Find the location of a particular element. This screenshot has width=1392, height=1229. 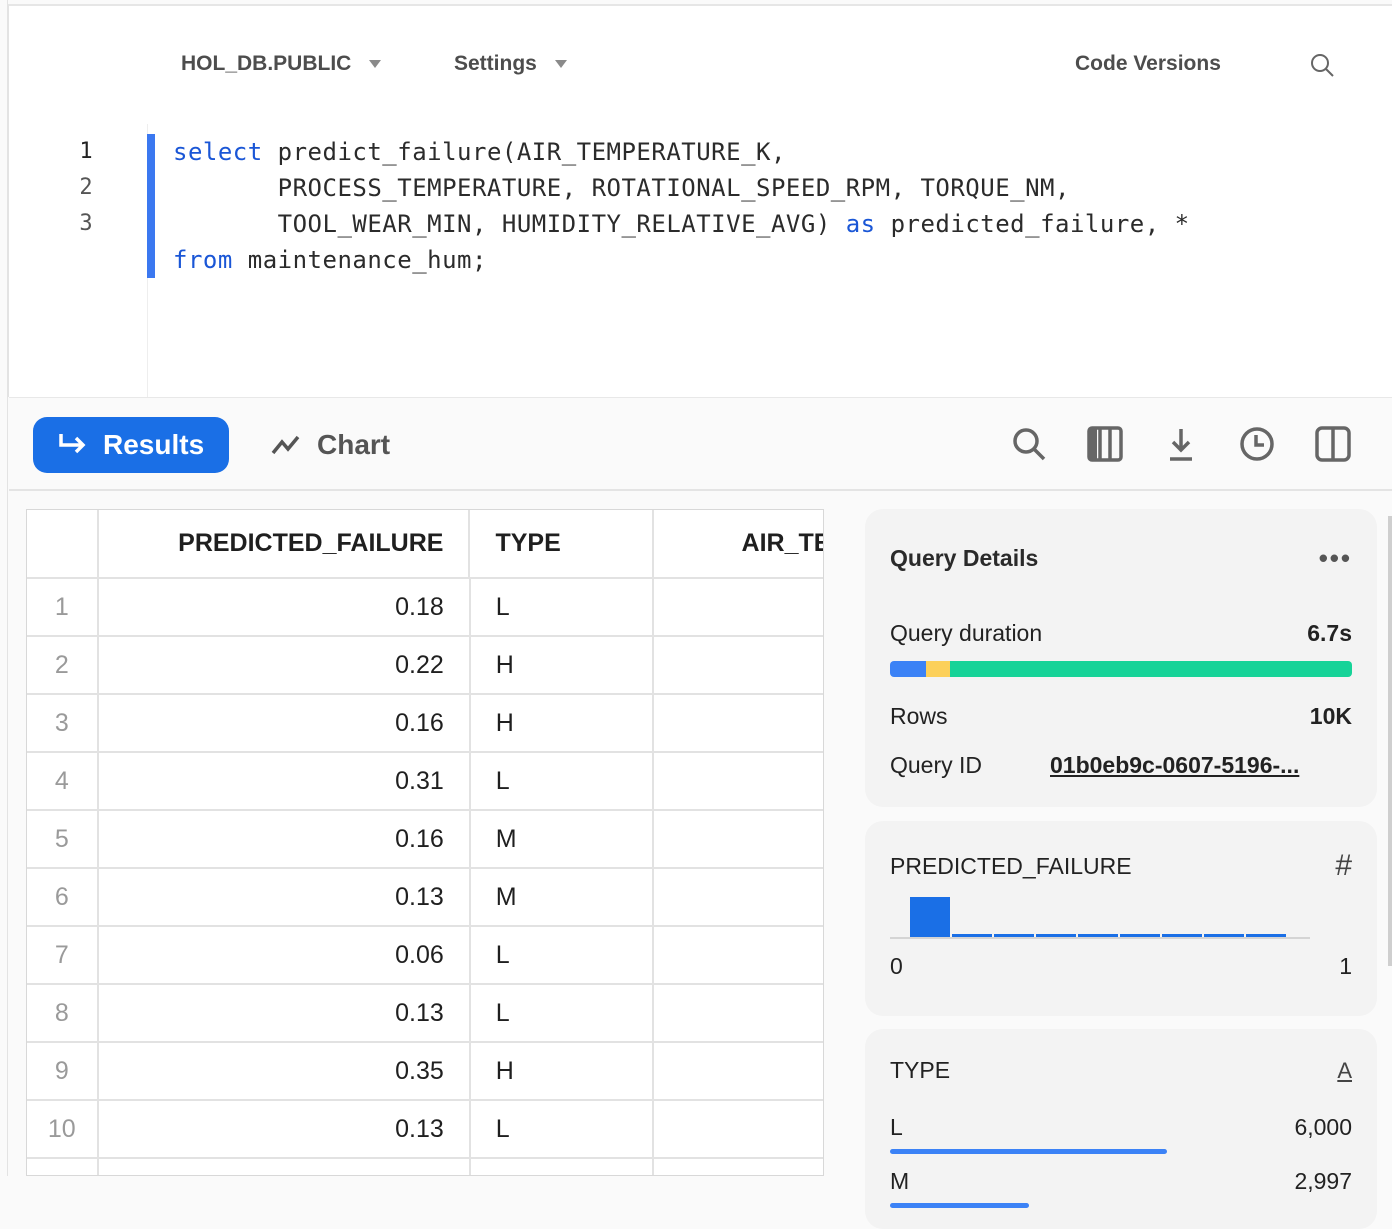

duration-segment is located at coordinates (908, 669).